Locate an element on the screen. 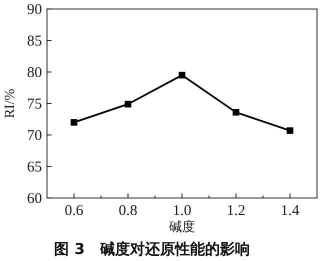  x-tick-label: 1.4 is located at coordinates (290, 211).